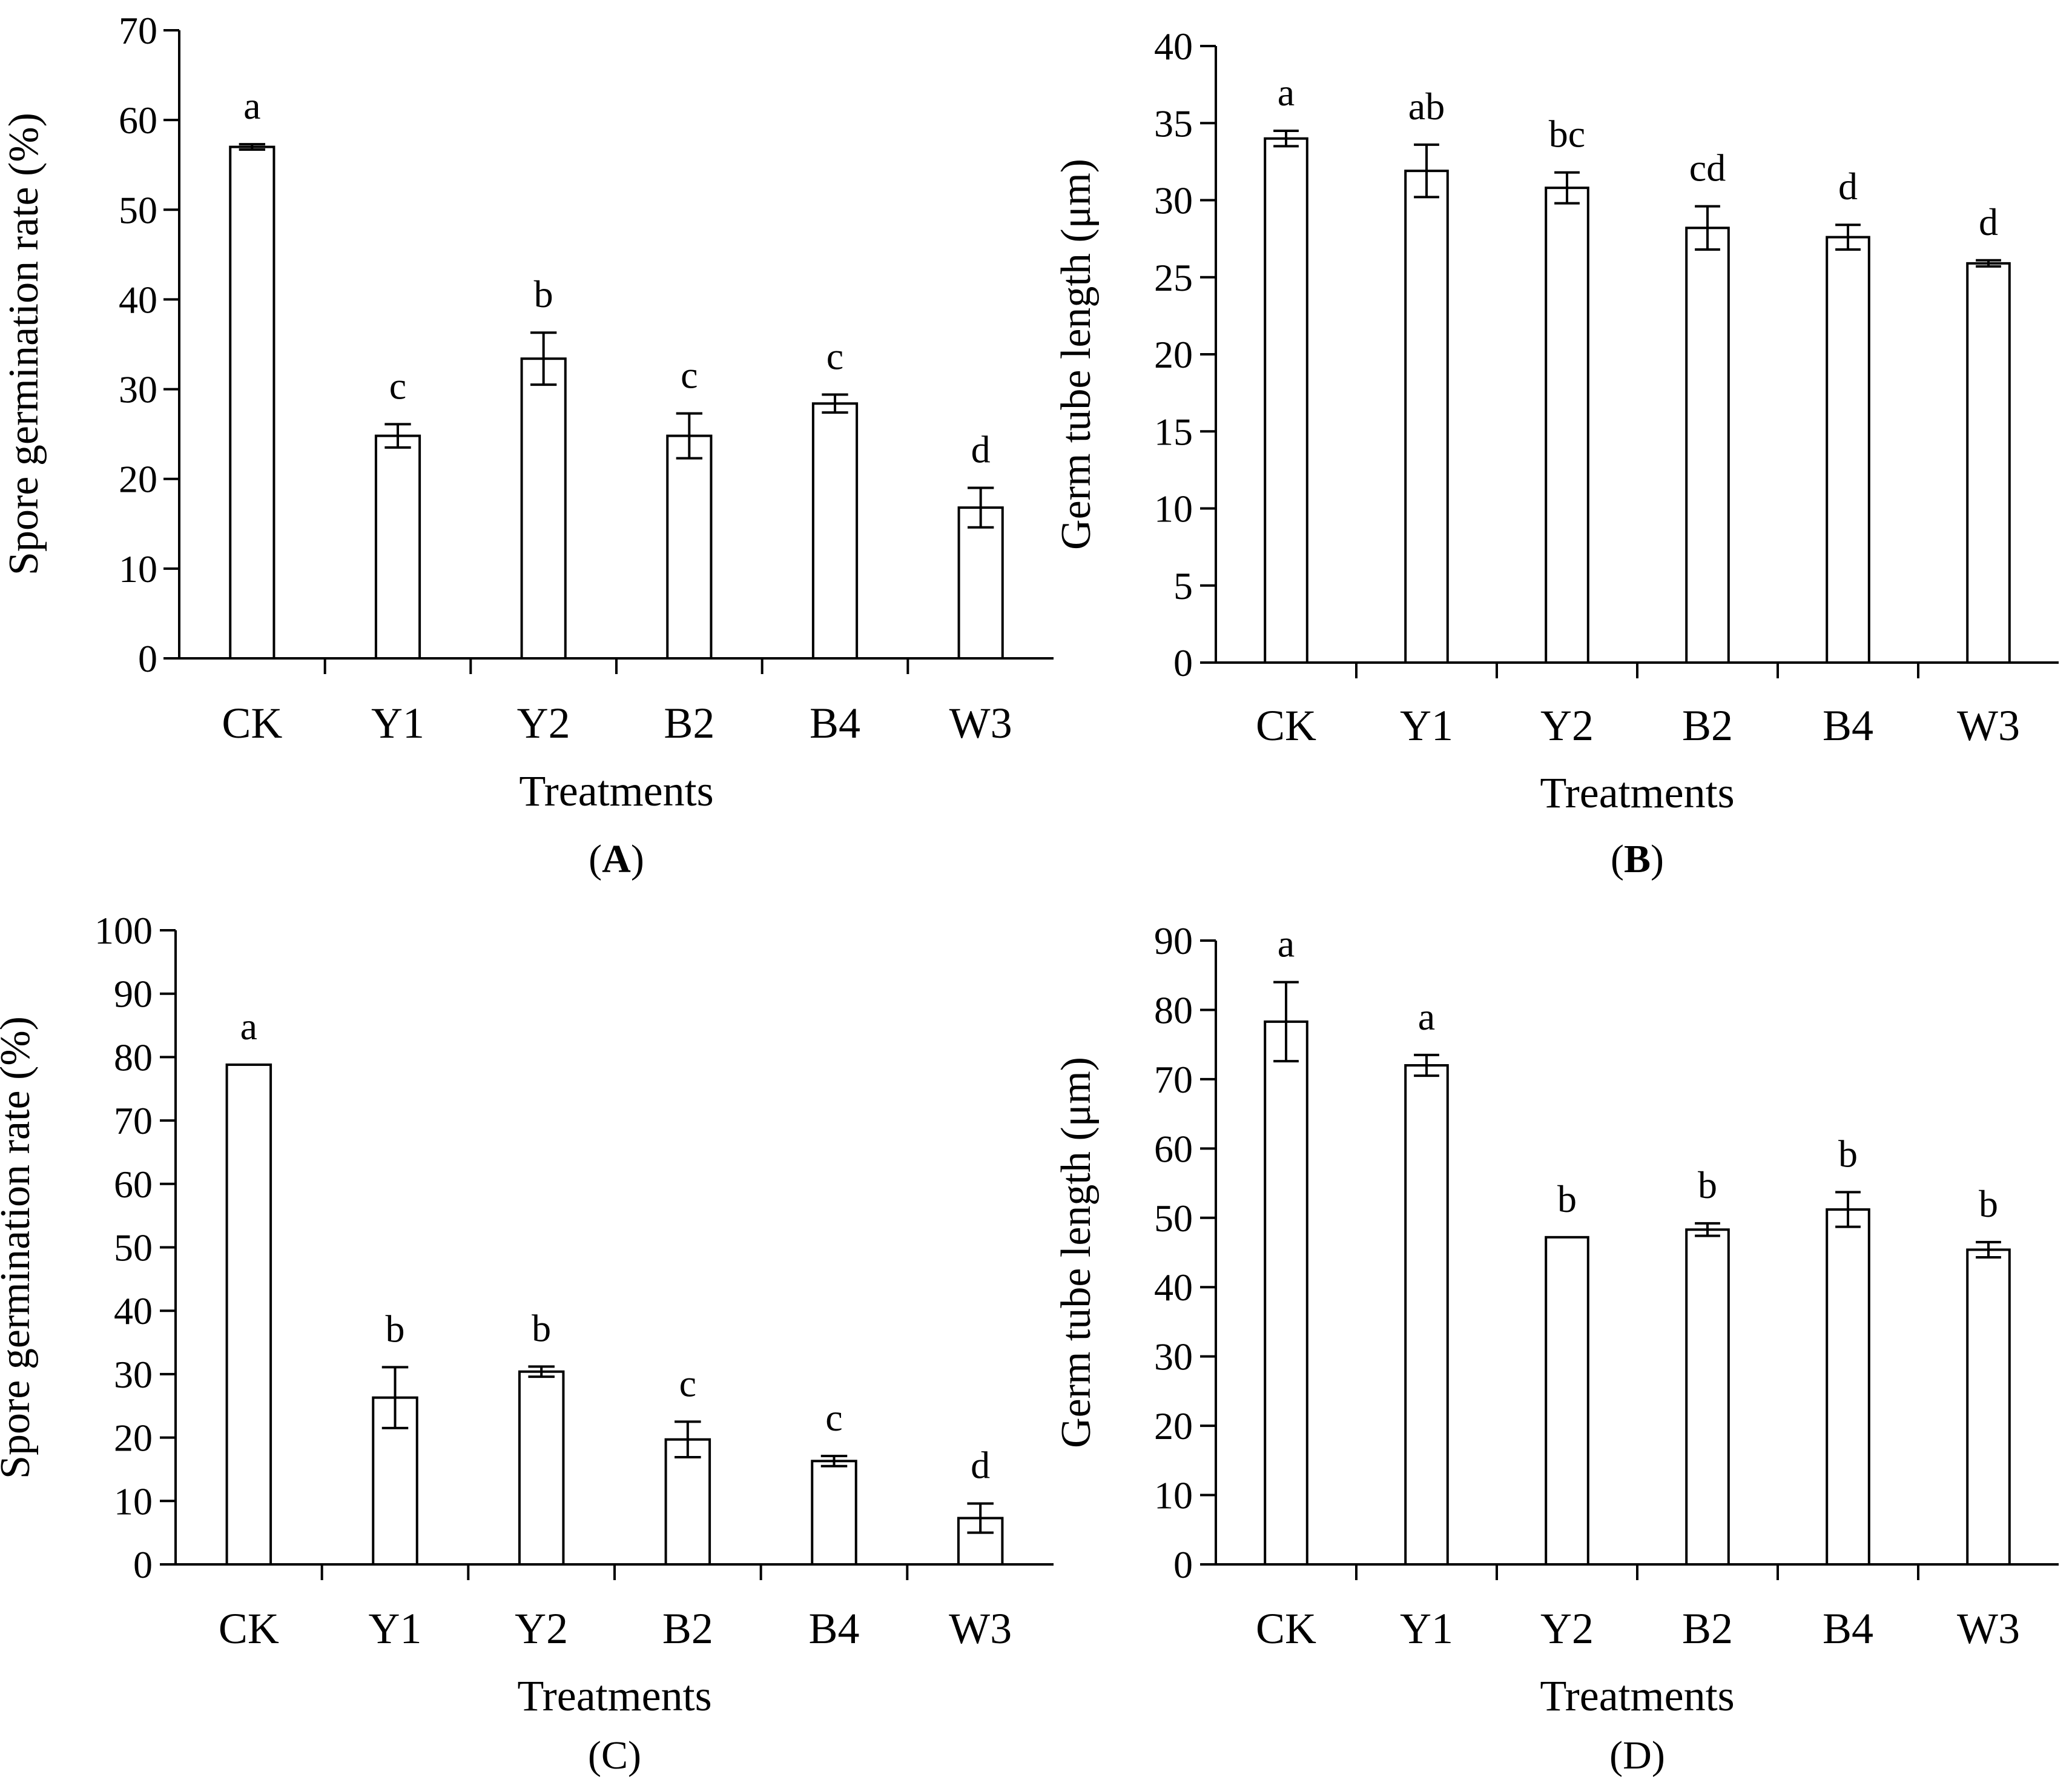  Describe the element at coordinates (1173, 1079) in the screenshot. I see `y-tick-label: 70` at that location.